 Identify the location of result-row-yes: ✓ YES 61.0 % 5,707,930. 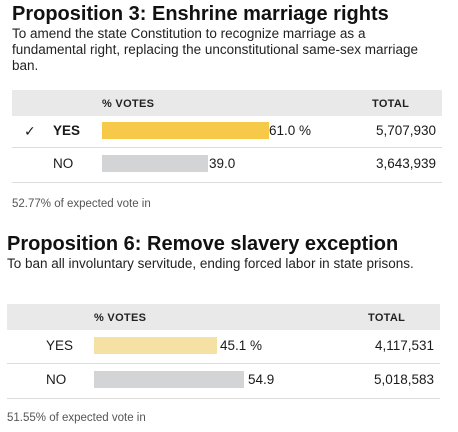
(227, 131).